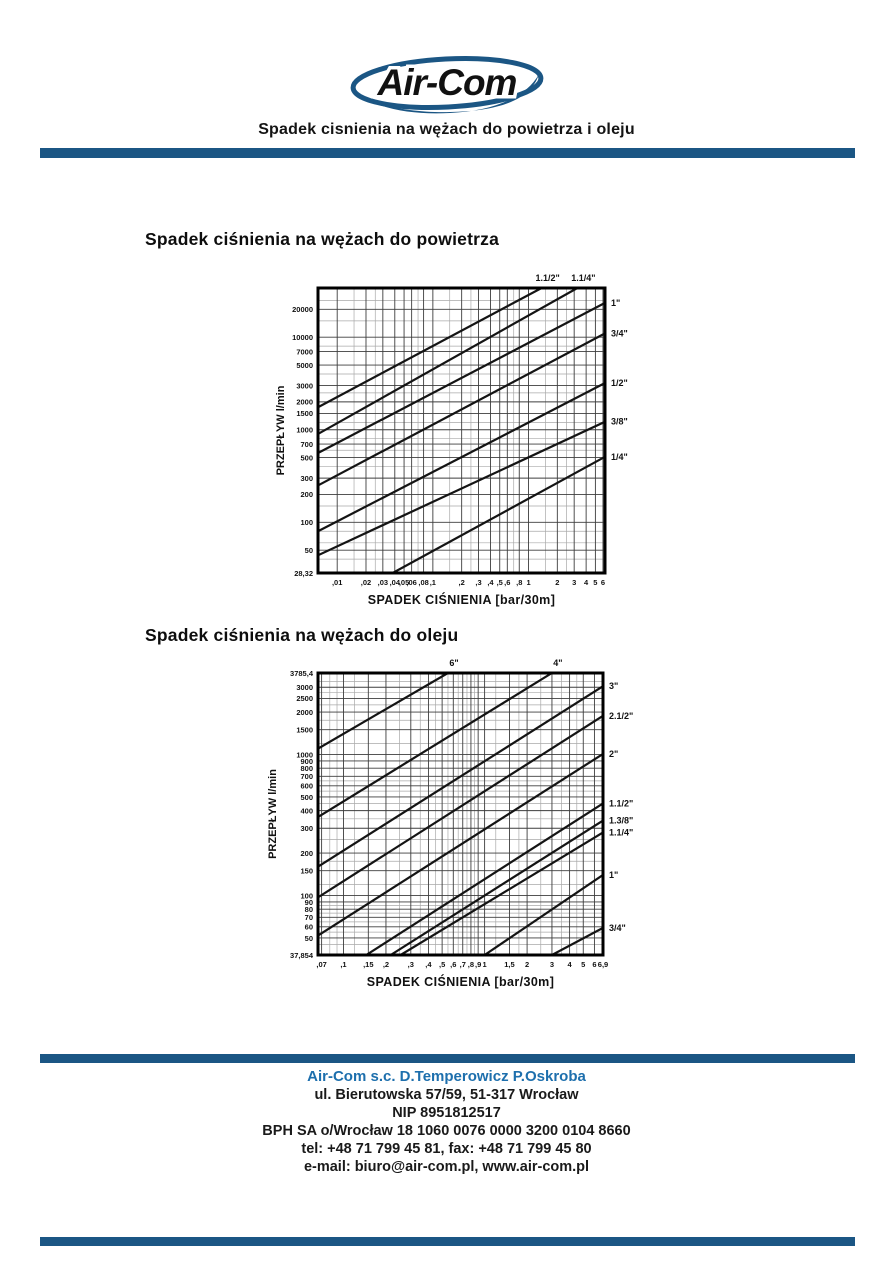  I want to click on svg-text: 1/2", so click(619, 383).